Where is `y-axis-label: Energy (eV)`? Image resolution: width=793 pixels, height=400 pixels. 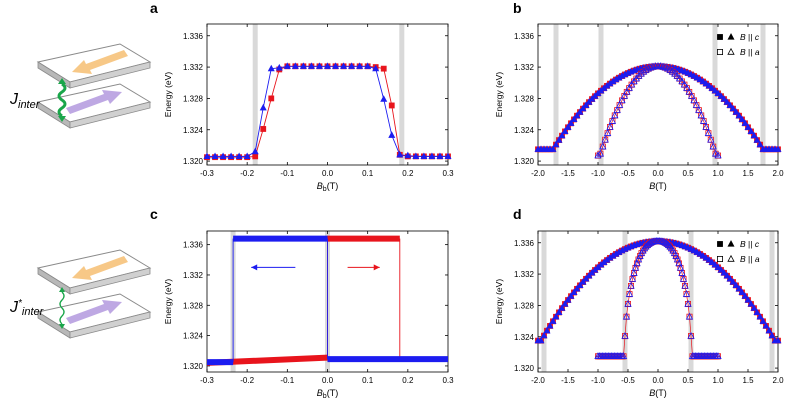 y-axis-label: Energy (eV) is located at coordinates (499, 302).